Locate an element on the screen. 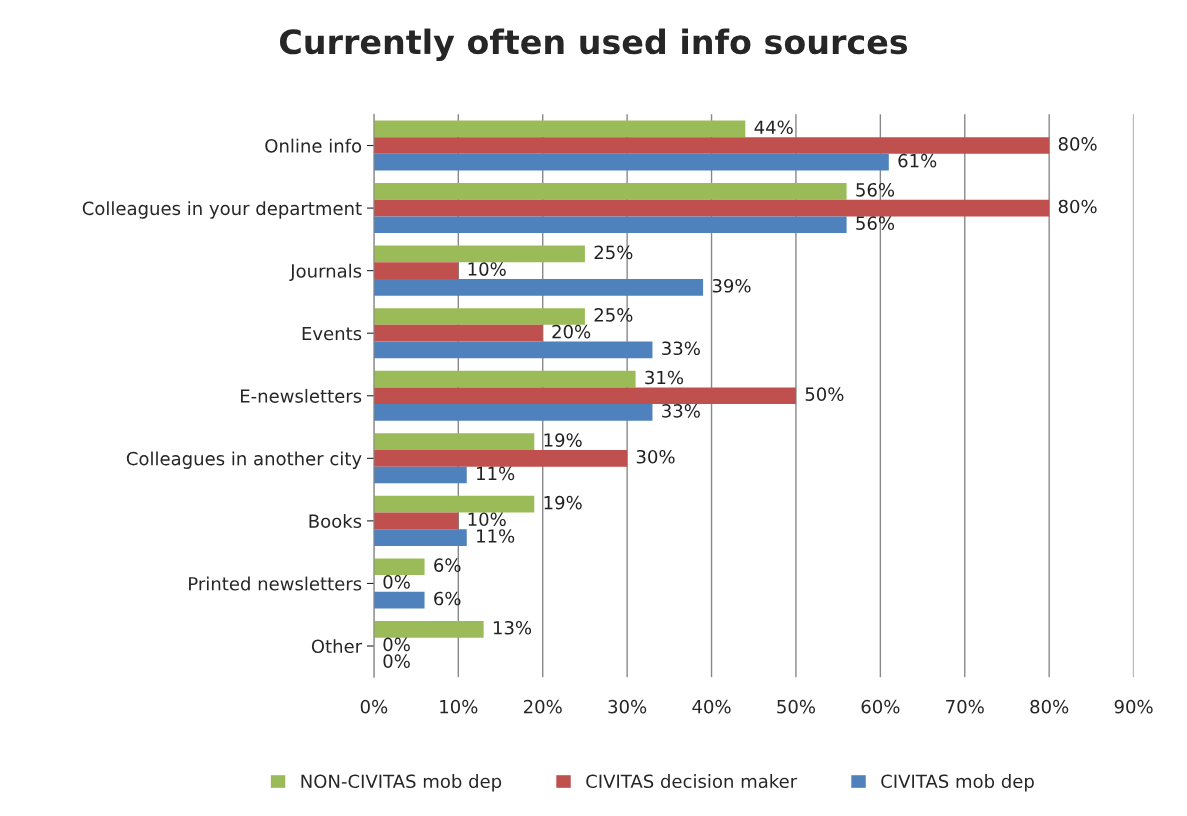 This screenshot has height=816, width=1187. data-label: 13% is located at coordinates (512, 627).